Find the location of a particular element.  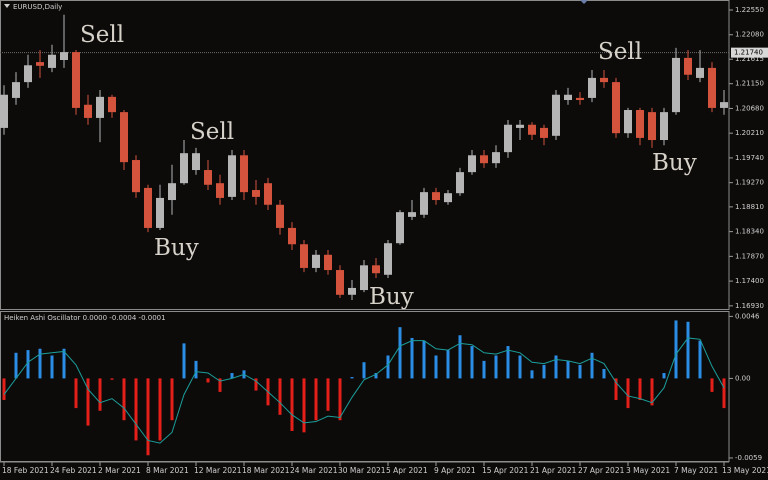

x-tick-label: 13 May 2021 is located at coordinates (745, 470).